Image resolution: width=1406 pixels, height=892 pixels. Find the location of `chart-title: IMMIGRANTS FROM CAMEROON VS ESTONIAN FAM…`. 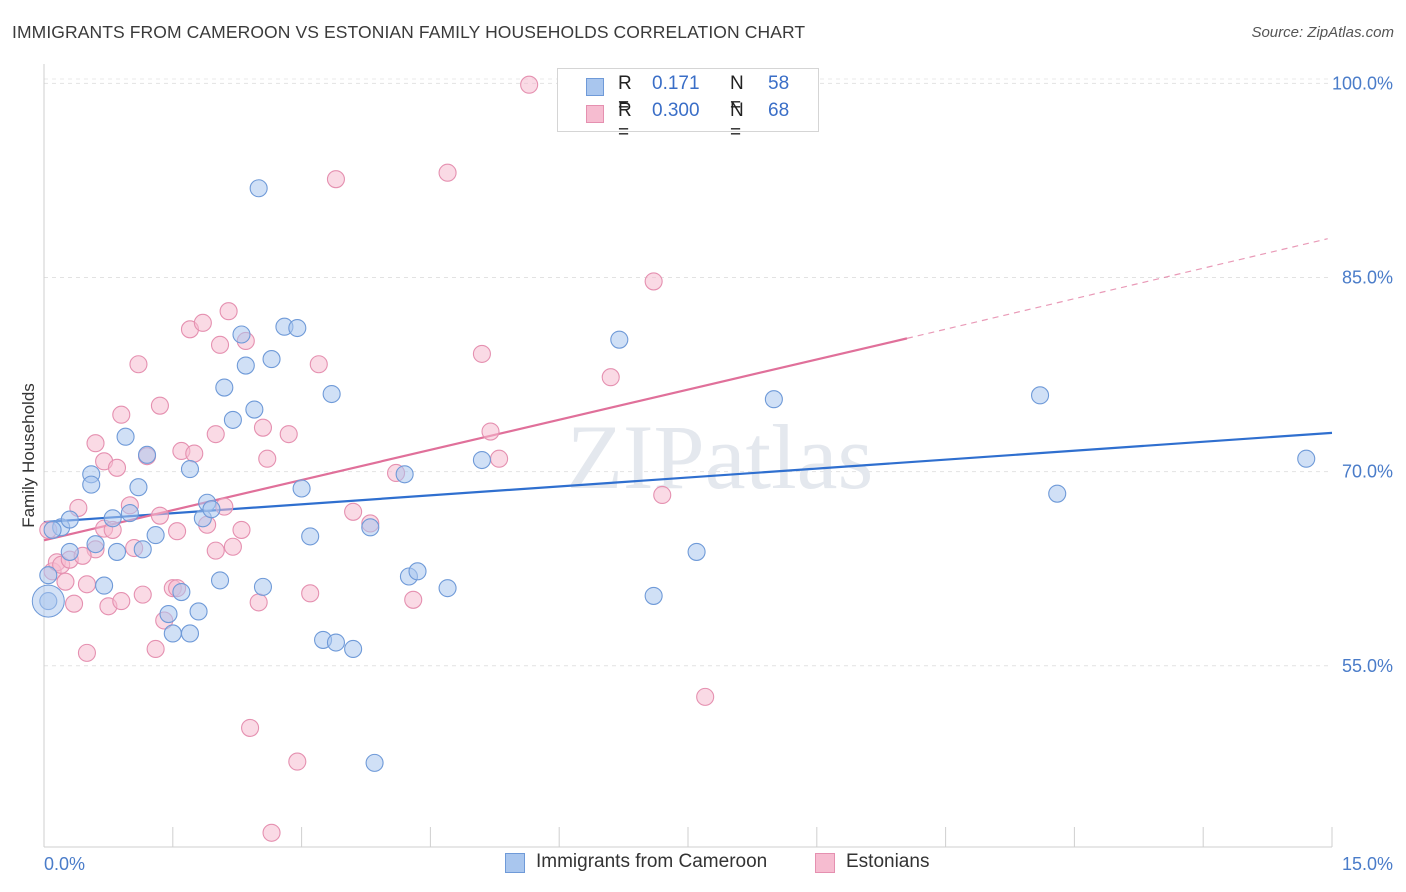

chart-title: IMMIGRANTS FROM CAMEROON VS ESTONIAN FAM… is located at coordinates (409, 32).